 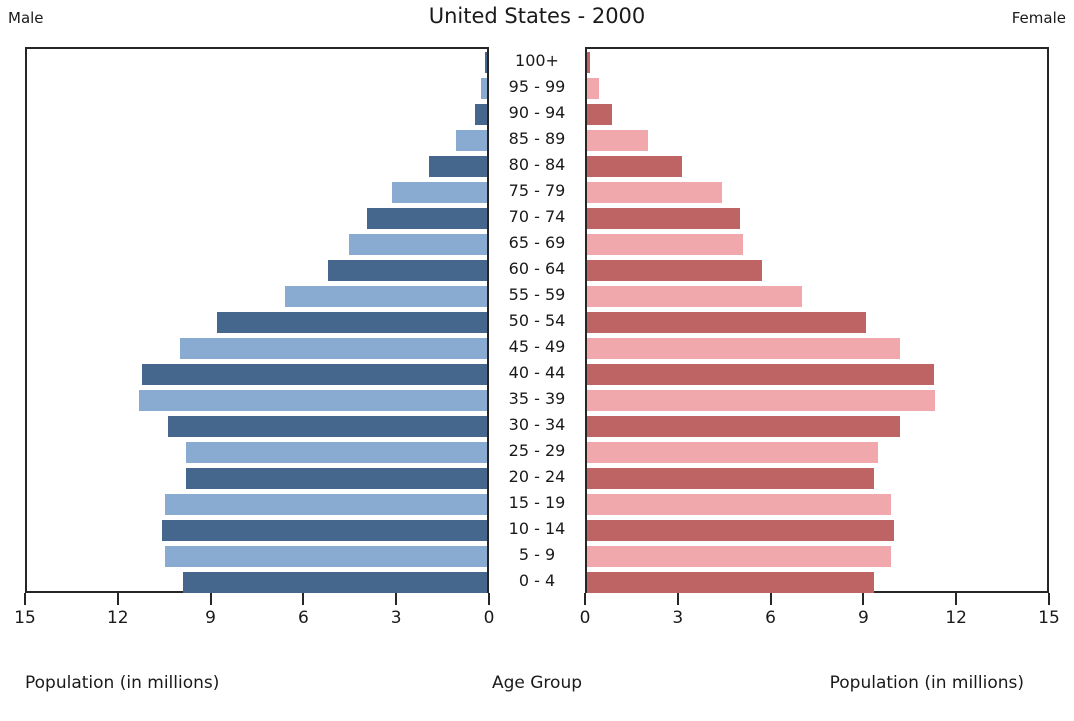 I want to click on female-row-10 - 14, so click(x=817, y=530).